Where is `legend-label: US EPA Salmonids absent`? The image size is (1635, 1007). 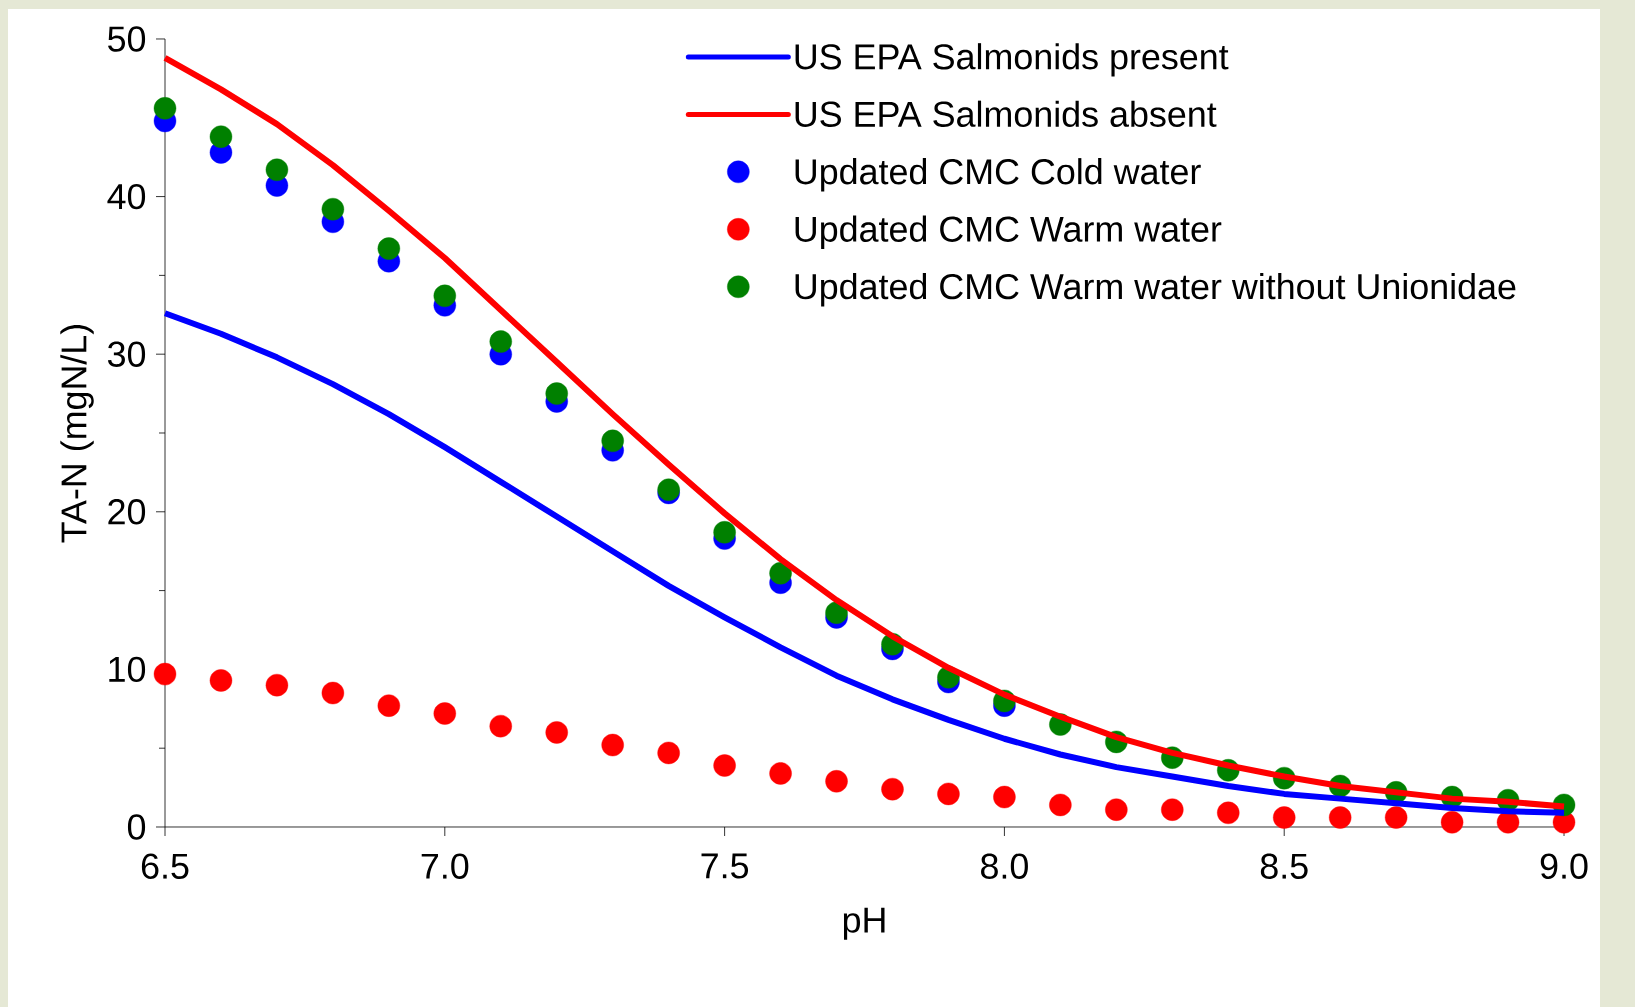 legend-label: US EPA Salmonids absent is located at coordinates (1006, 113).